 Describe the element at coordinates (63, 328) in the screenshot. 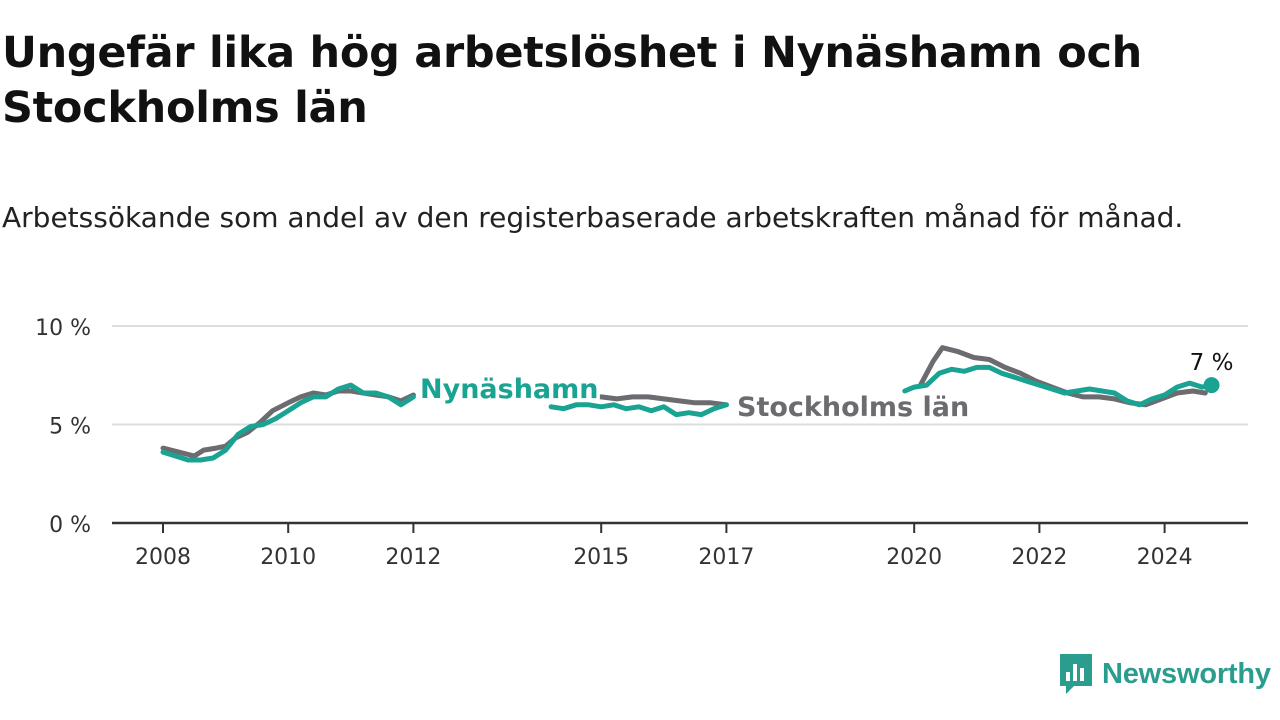

I see `y-tick-label: 10 %` at that location.